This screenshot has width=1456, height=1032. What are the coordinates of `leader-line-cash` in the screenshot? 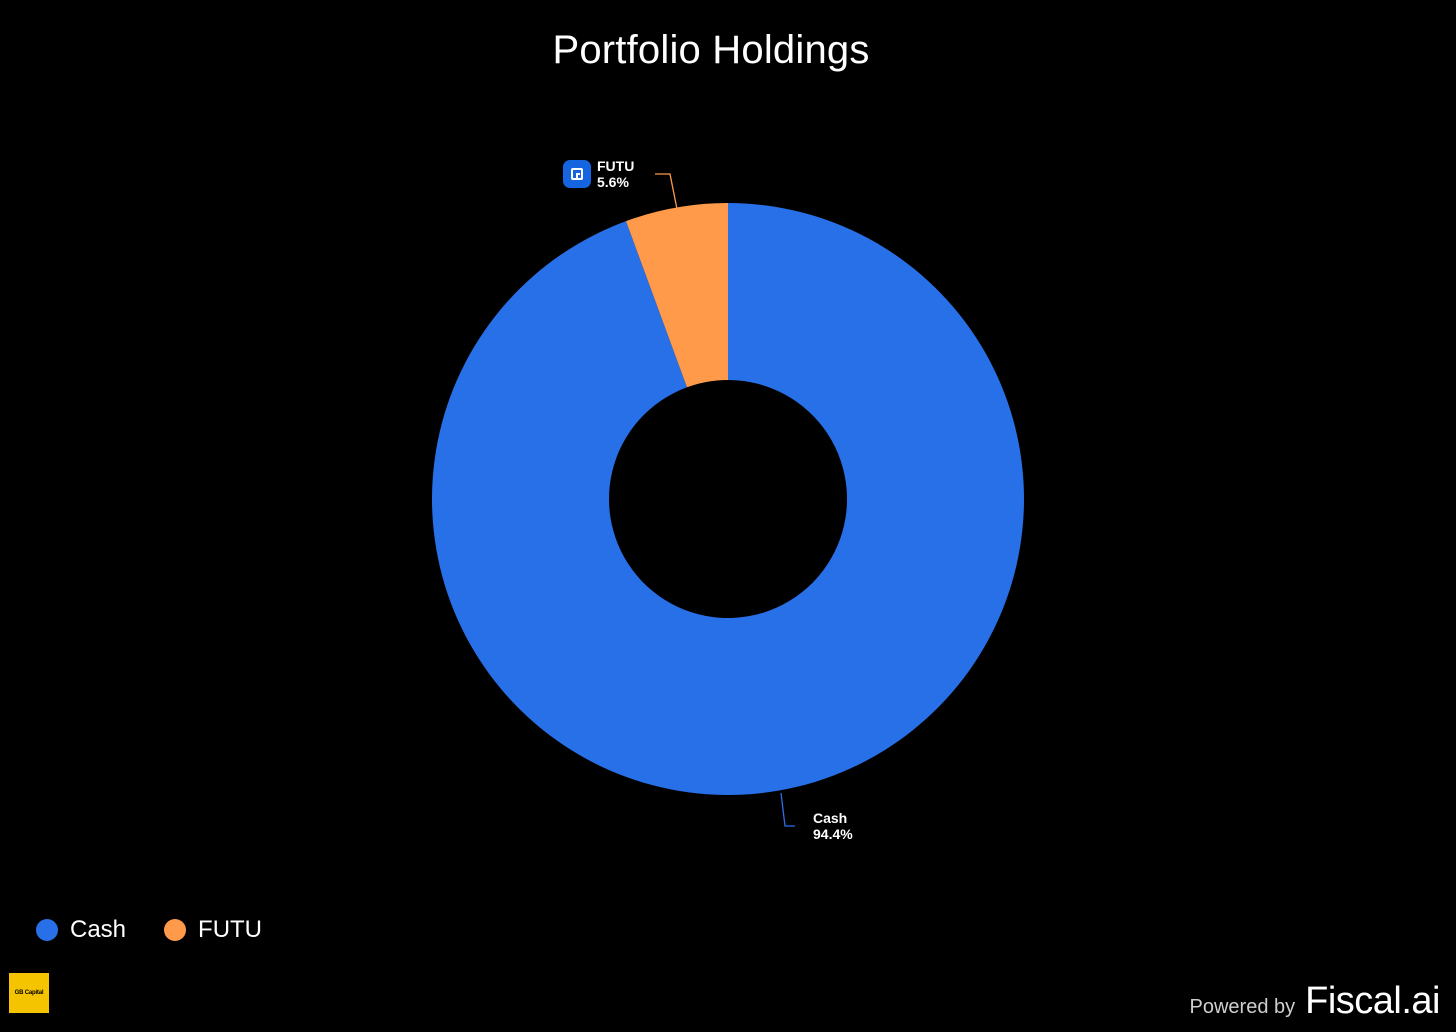 It's located at (787, 809).